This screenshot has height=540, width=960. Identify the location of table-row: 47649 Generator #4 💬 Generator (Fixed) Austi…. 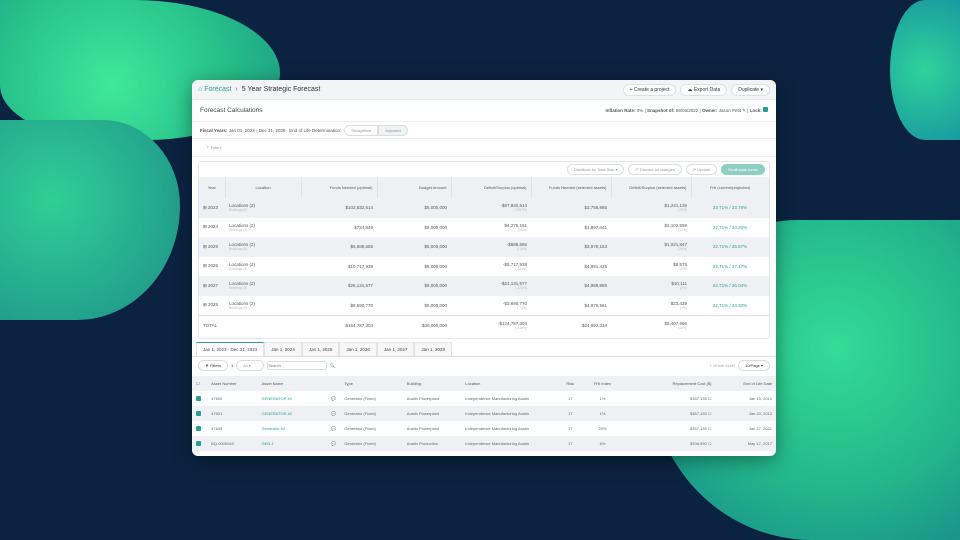
(484, 428).